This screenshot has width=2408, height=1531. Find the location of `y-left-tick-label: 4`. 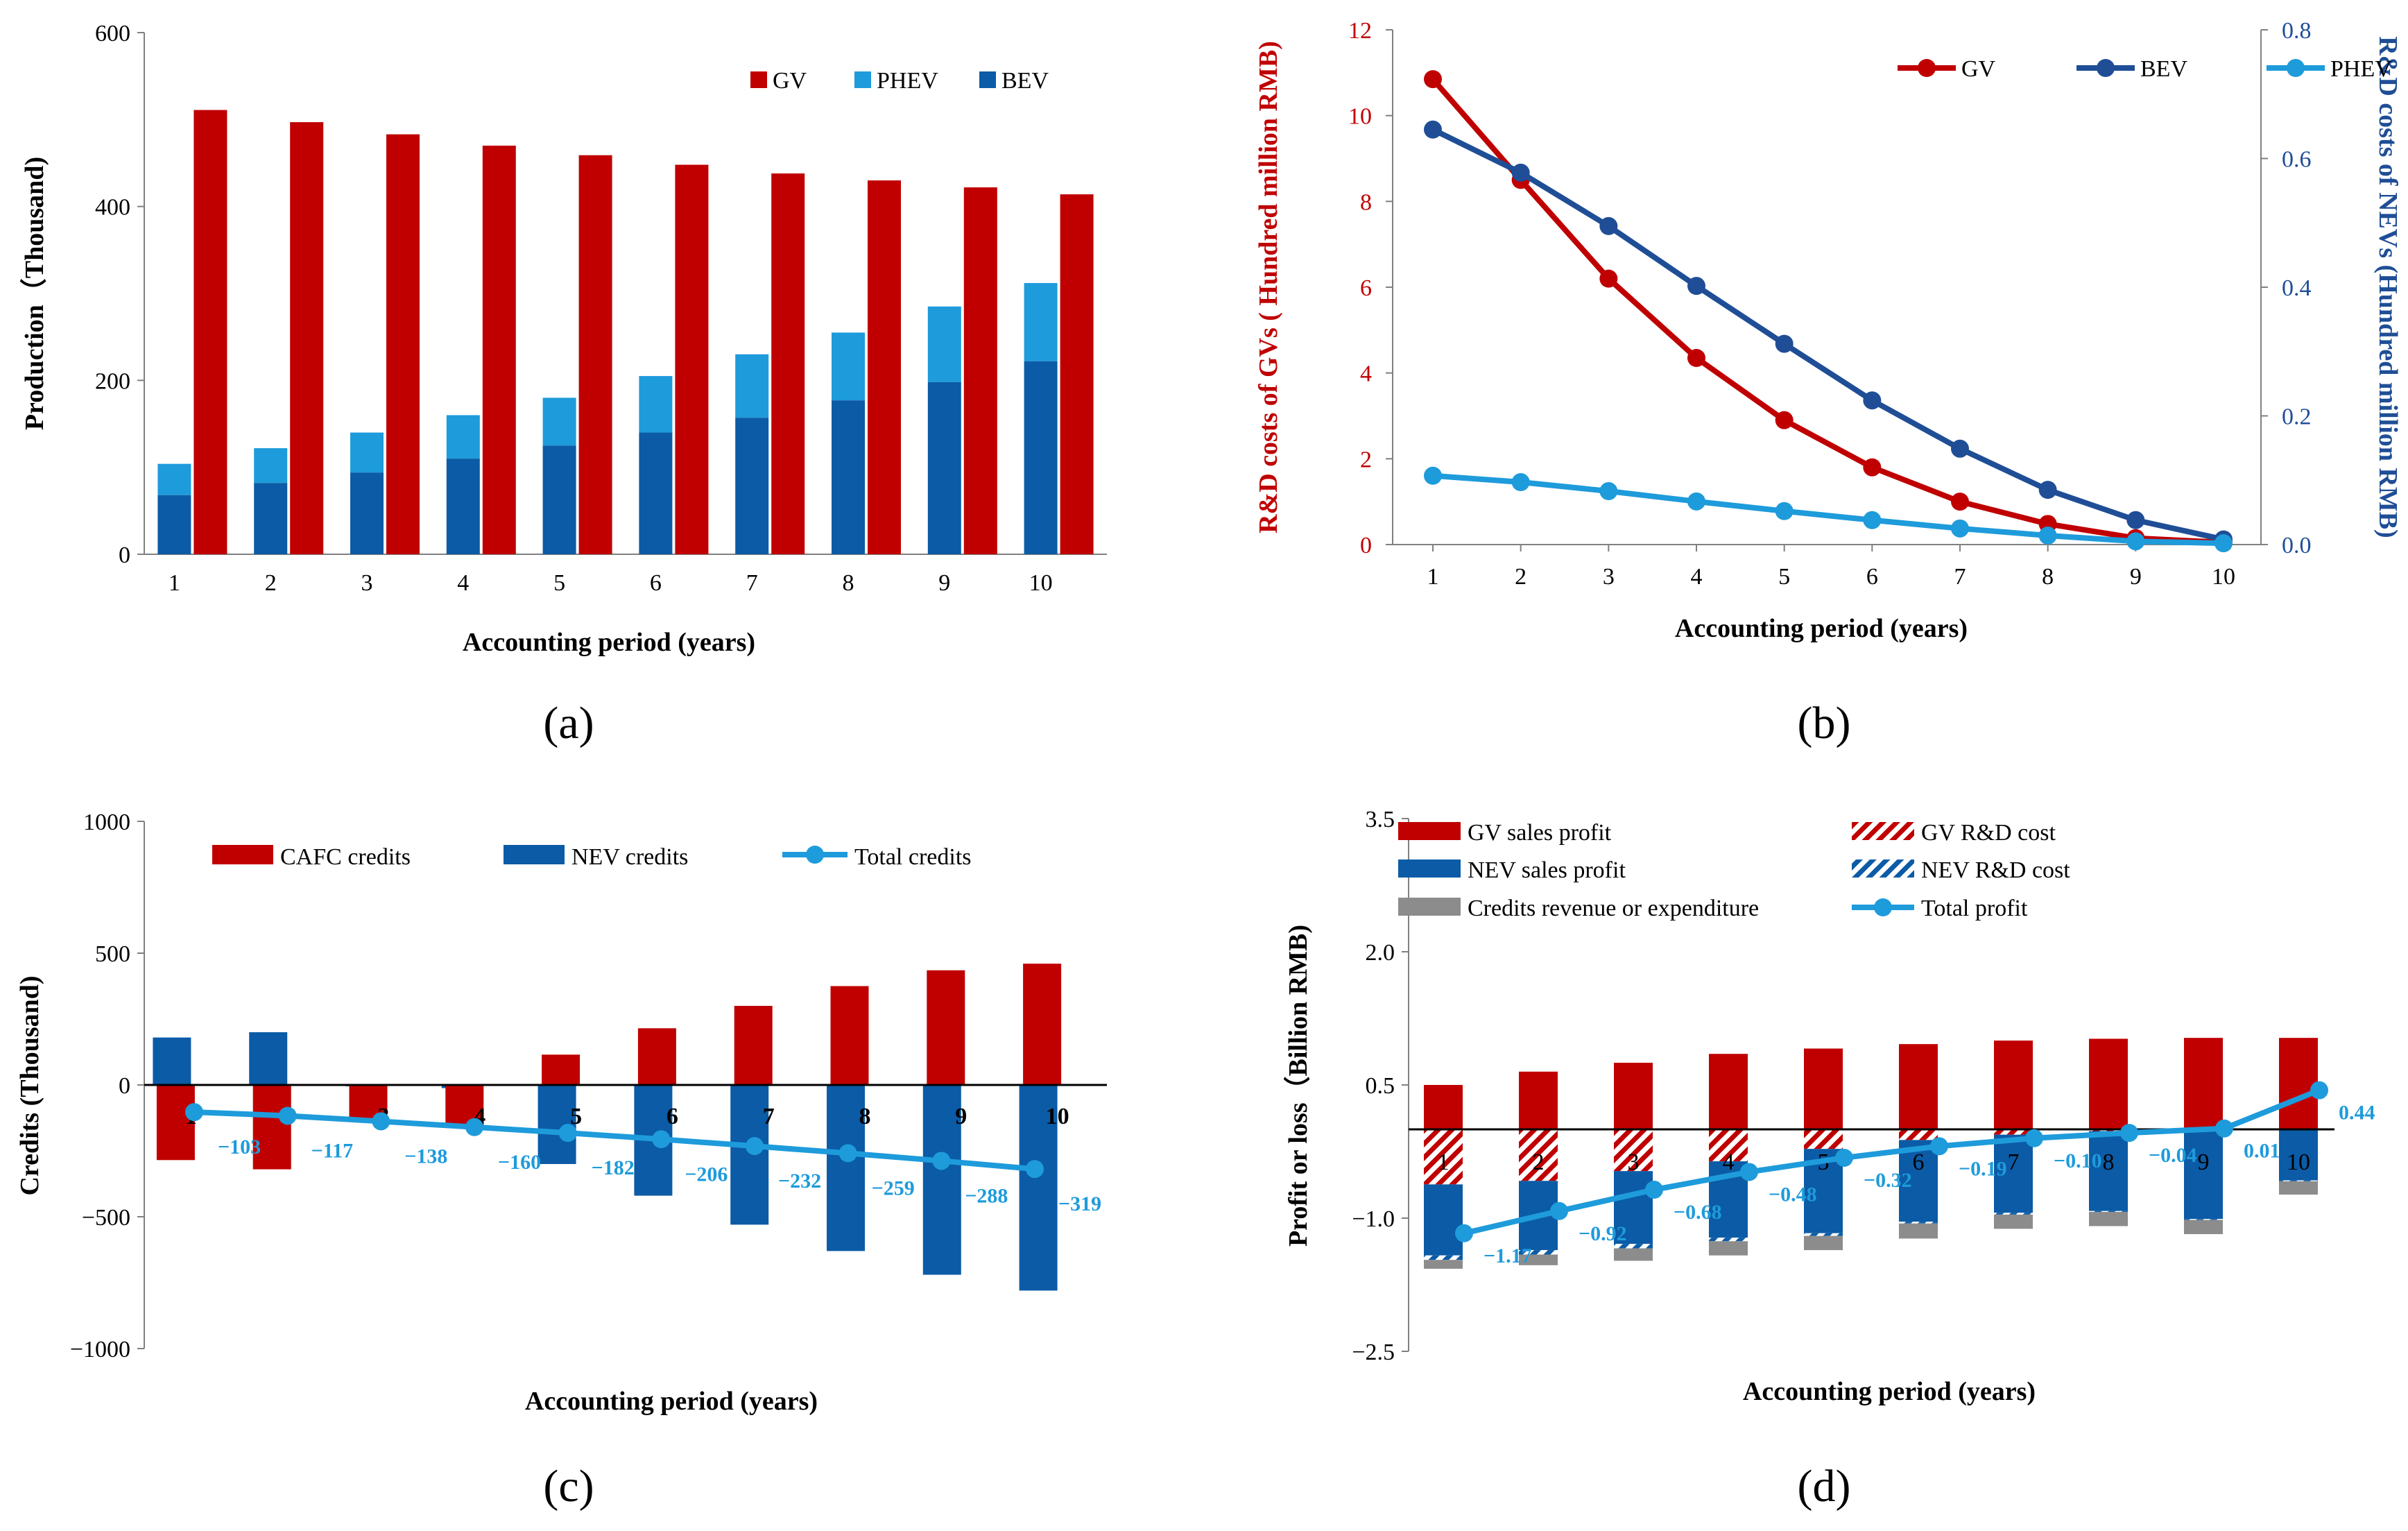

y-left-tick-label: 4 is located at coordinates (1366, 374).